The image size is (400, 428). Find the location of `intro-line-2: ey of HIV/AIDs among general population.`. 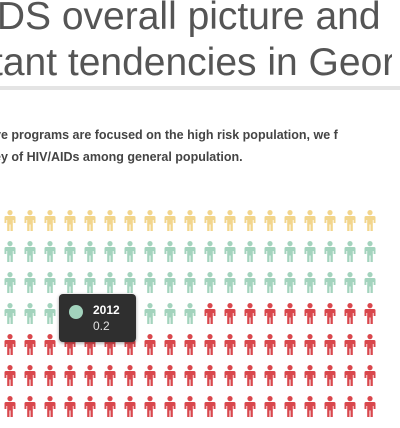

intro-line-2: ey of HIV/AIDs among general population. is located at coordinates (121, 157).